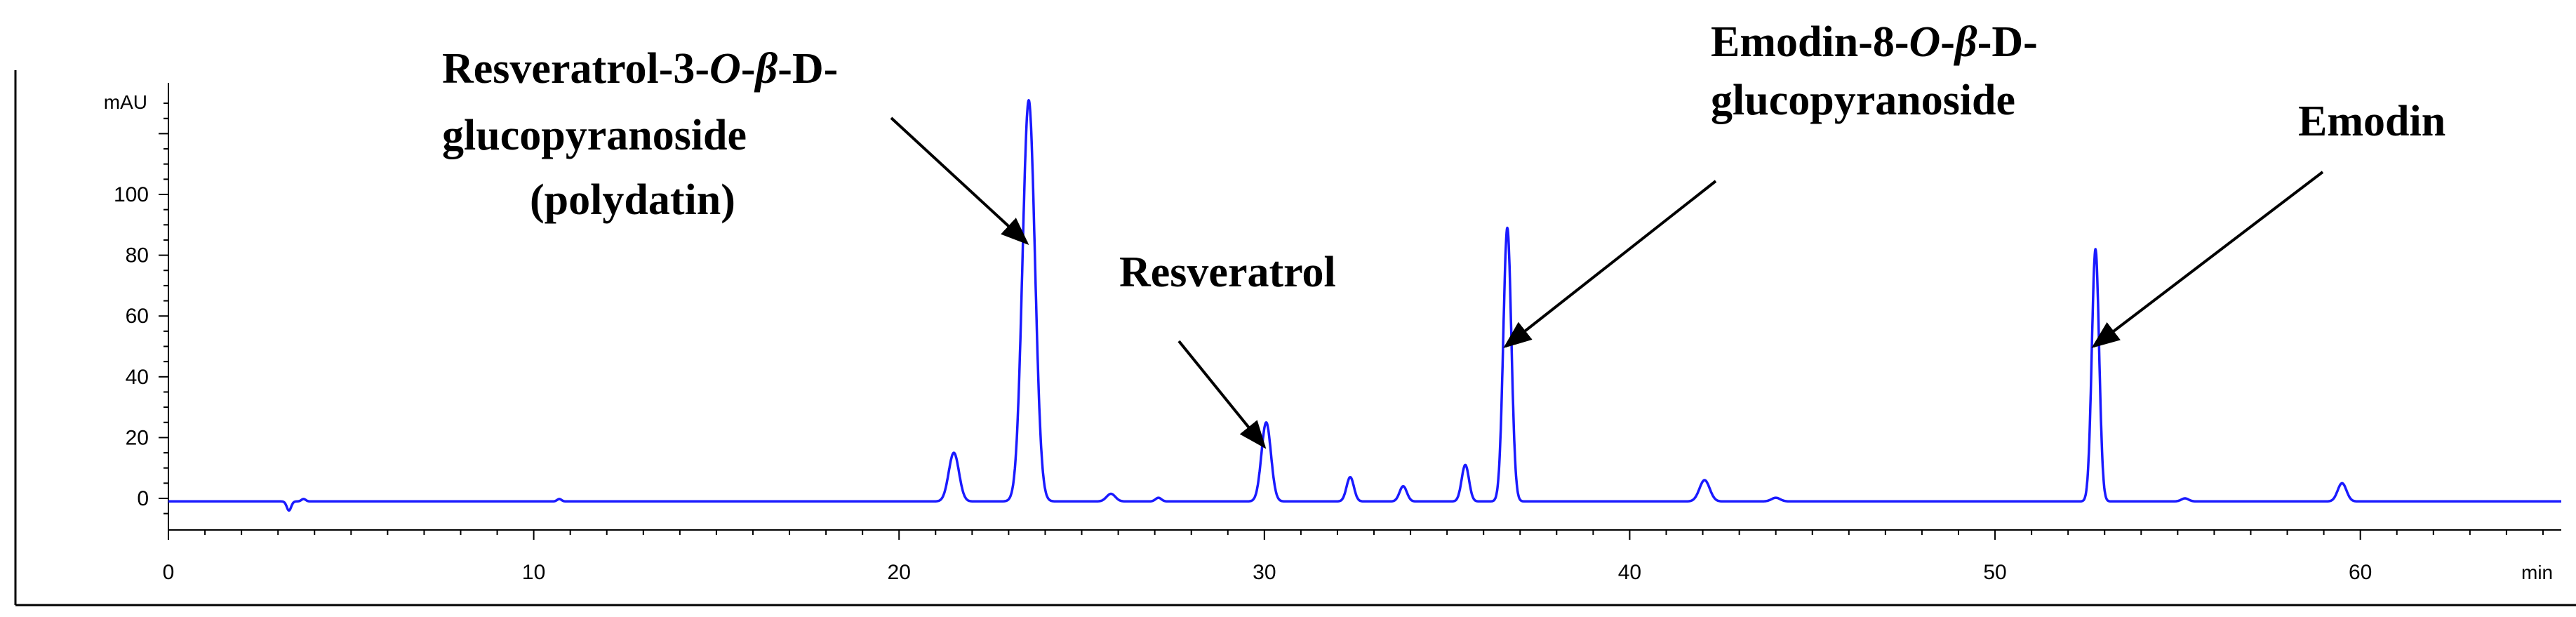  I want to click on peak-label-segment: Resveratrol, so click(1228, 272).